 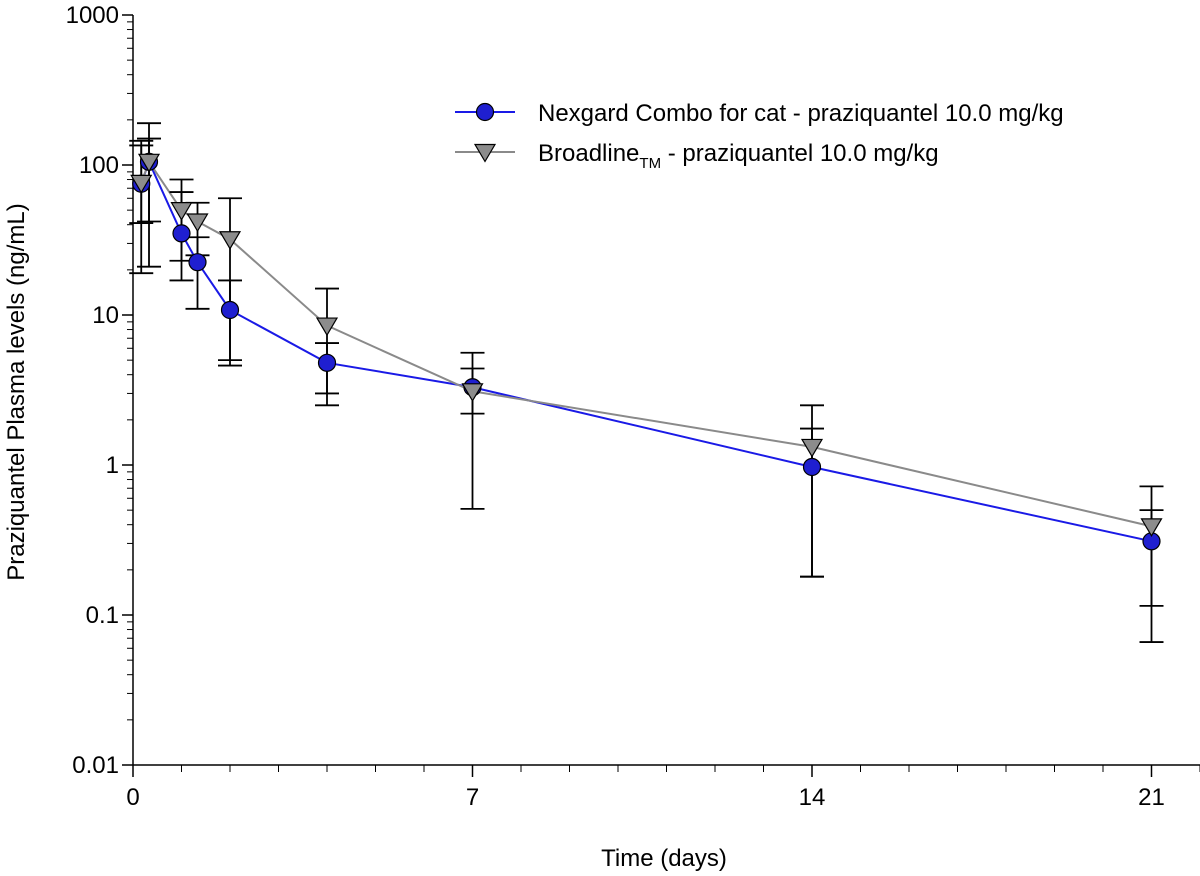 What do you see at coordinates (95, 765) in the screenshot?
I see `y-tick-label: 0.01` at bounding box center [95, 765].